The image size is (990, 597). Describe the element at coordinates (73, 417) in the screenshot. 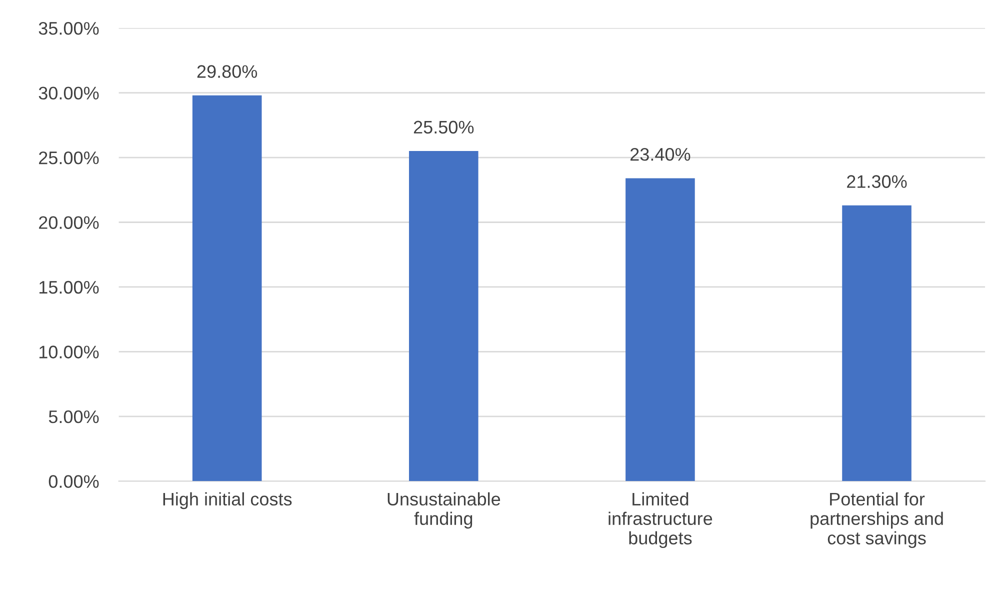

I see `y-tick-label: 5.00%` at that location.